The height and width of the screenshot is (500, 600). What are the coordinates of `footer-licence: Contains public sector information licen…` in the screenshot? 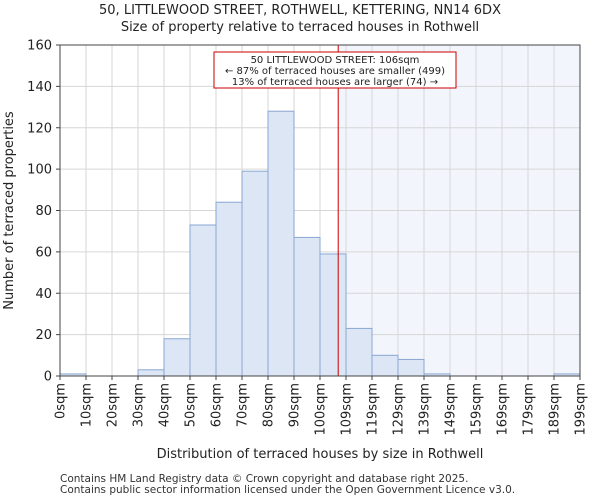 It's located at (288, 490).